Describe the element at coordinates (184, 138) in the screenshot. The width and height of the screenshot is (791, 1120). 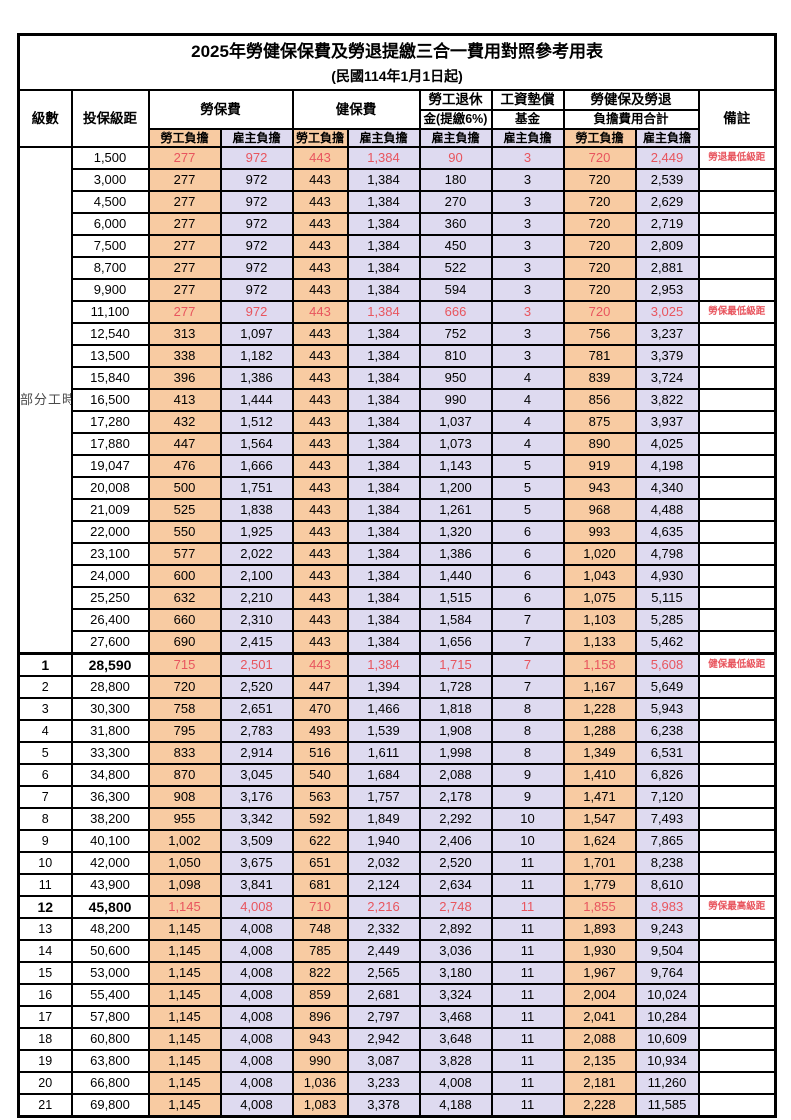
I see `header-labor-employee: 勞工負擔` at that location.